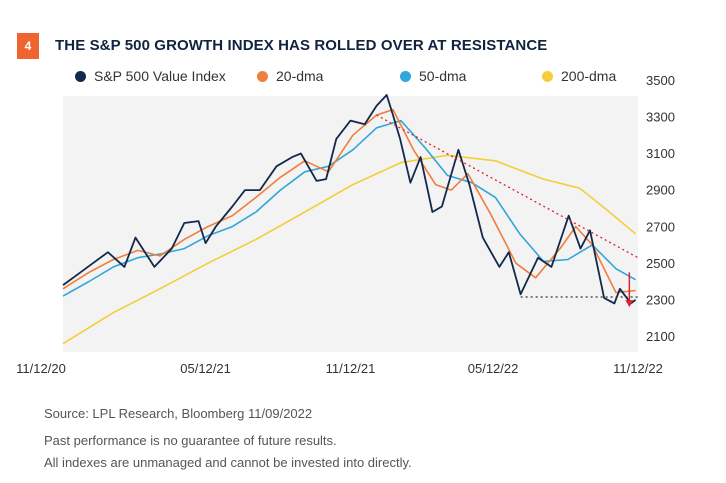  What do you see at coordinates (160, 76) in the screenshot?
I see `legend-label-index: S&P 500 Value Index` at bounding box center [160, 76].